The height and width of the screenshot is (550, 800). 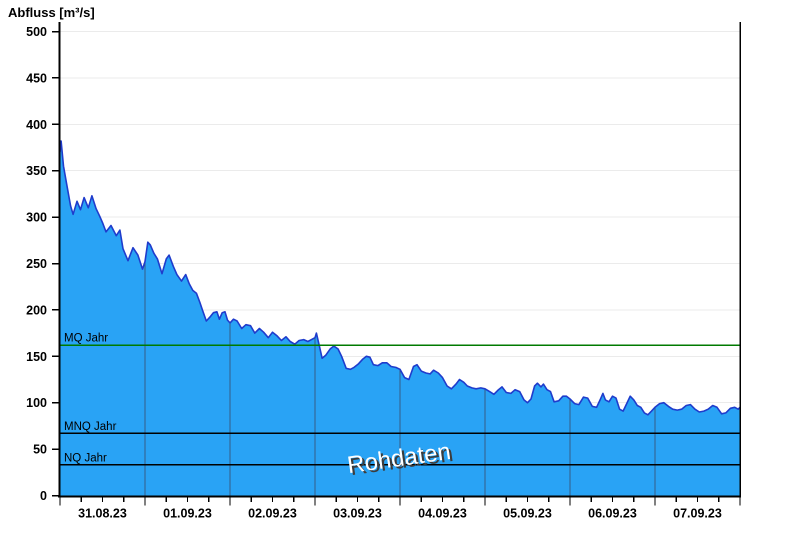 I want to click on y-tick-label: 400, so click(x=36, y=125).